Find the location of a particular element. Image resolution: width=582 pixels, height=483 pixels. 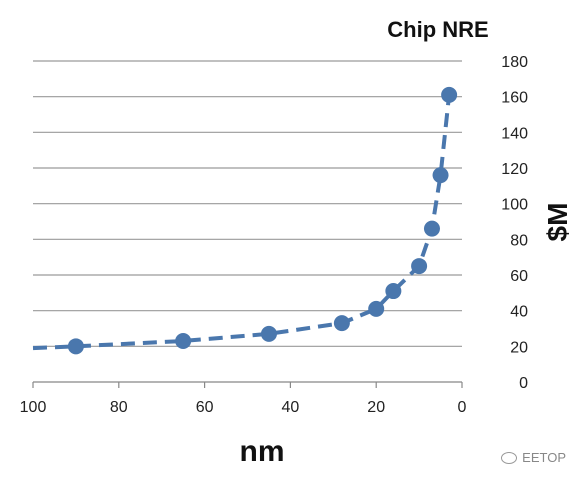

wechat-icon is located at coordinates (509, 457).